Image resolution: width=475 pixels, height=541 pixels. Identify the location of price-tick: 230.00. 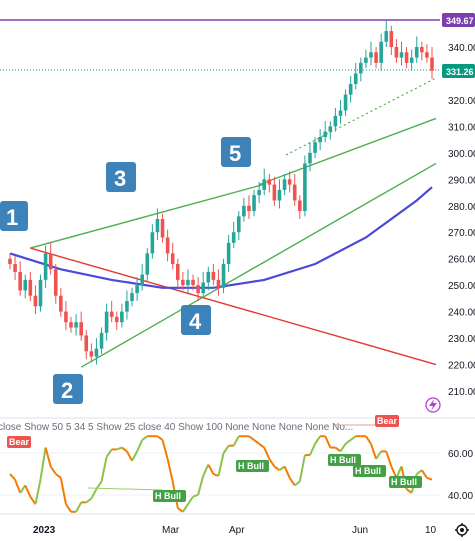
(461, 339).